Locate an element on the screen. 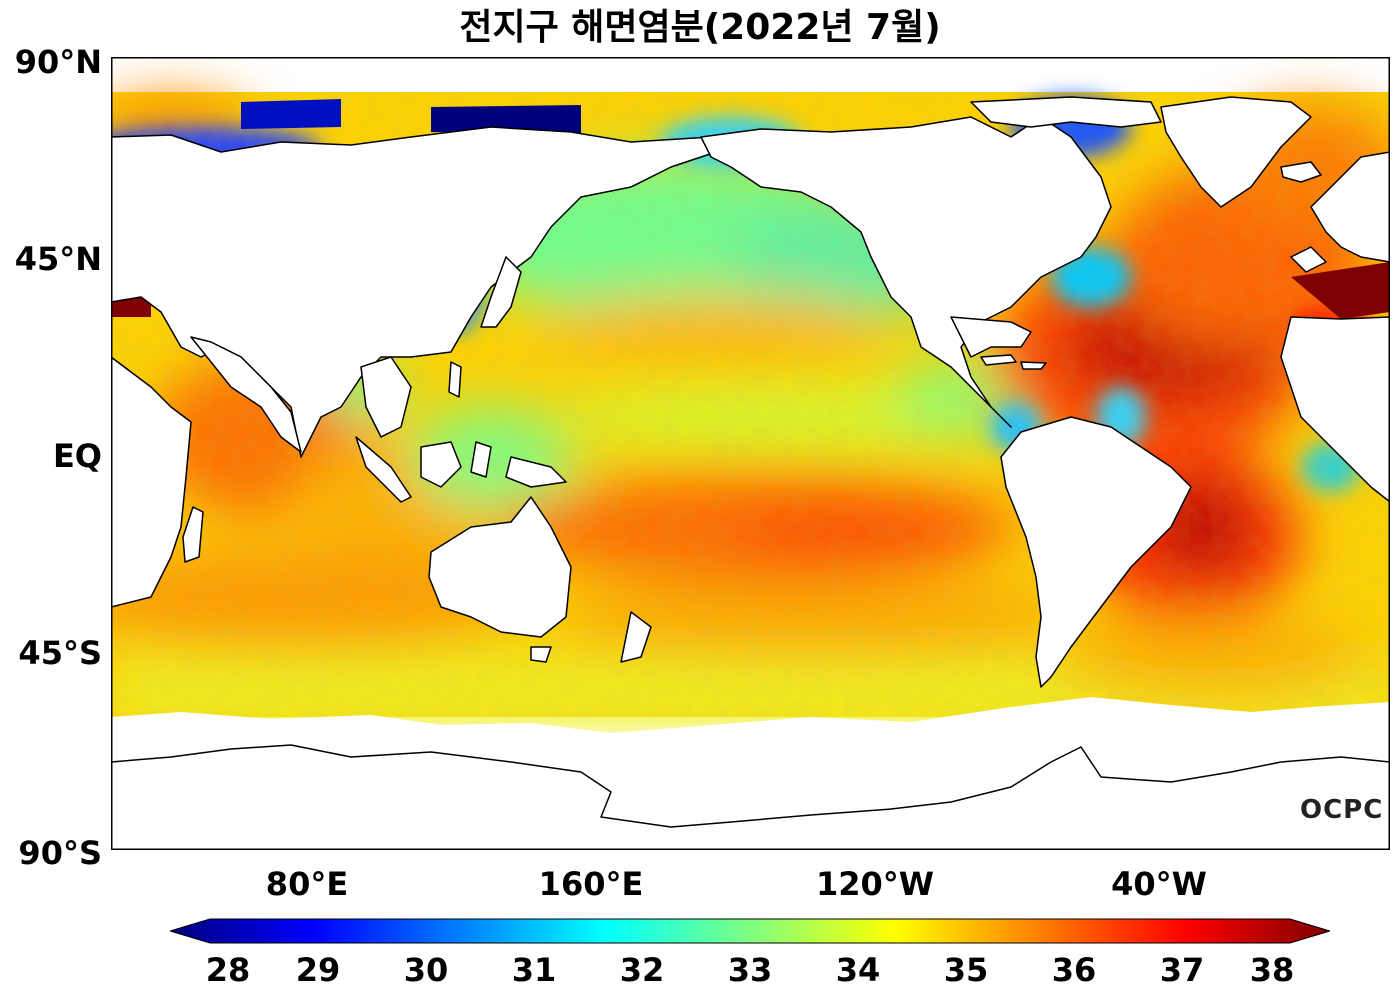  colorbar is located at coordinates (750, 931).